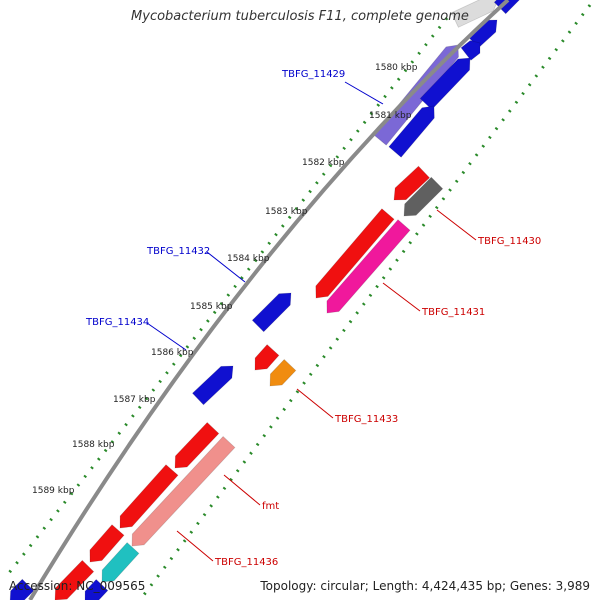 The image size is (600, 600). I want to click on gene-label-tbfg_11430: TBFG_11430, so click(509, 241).